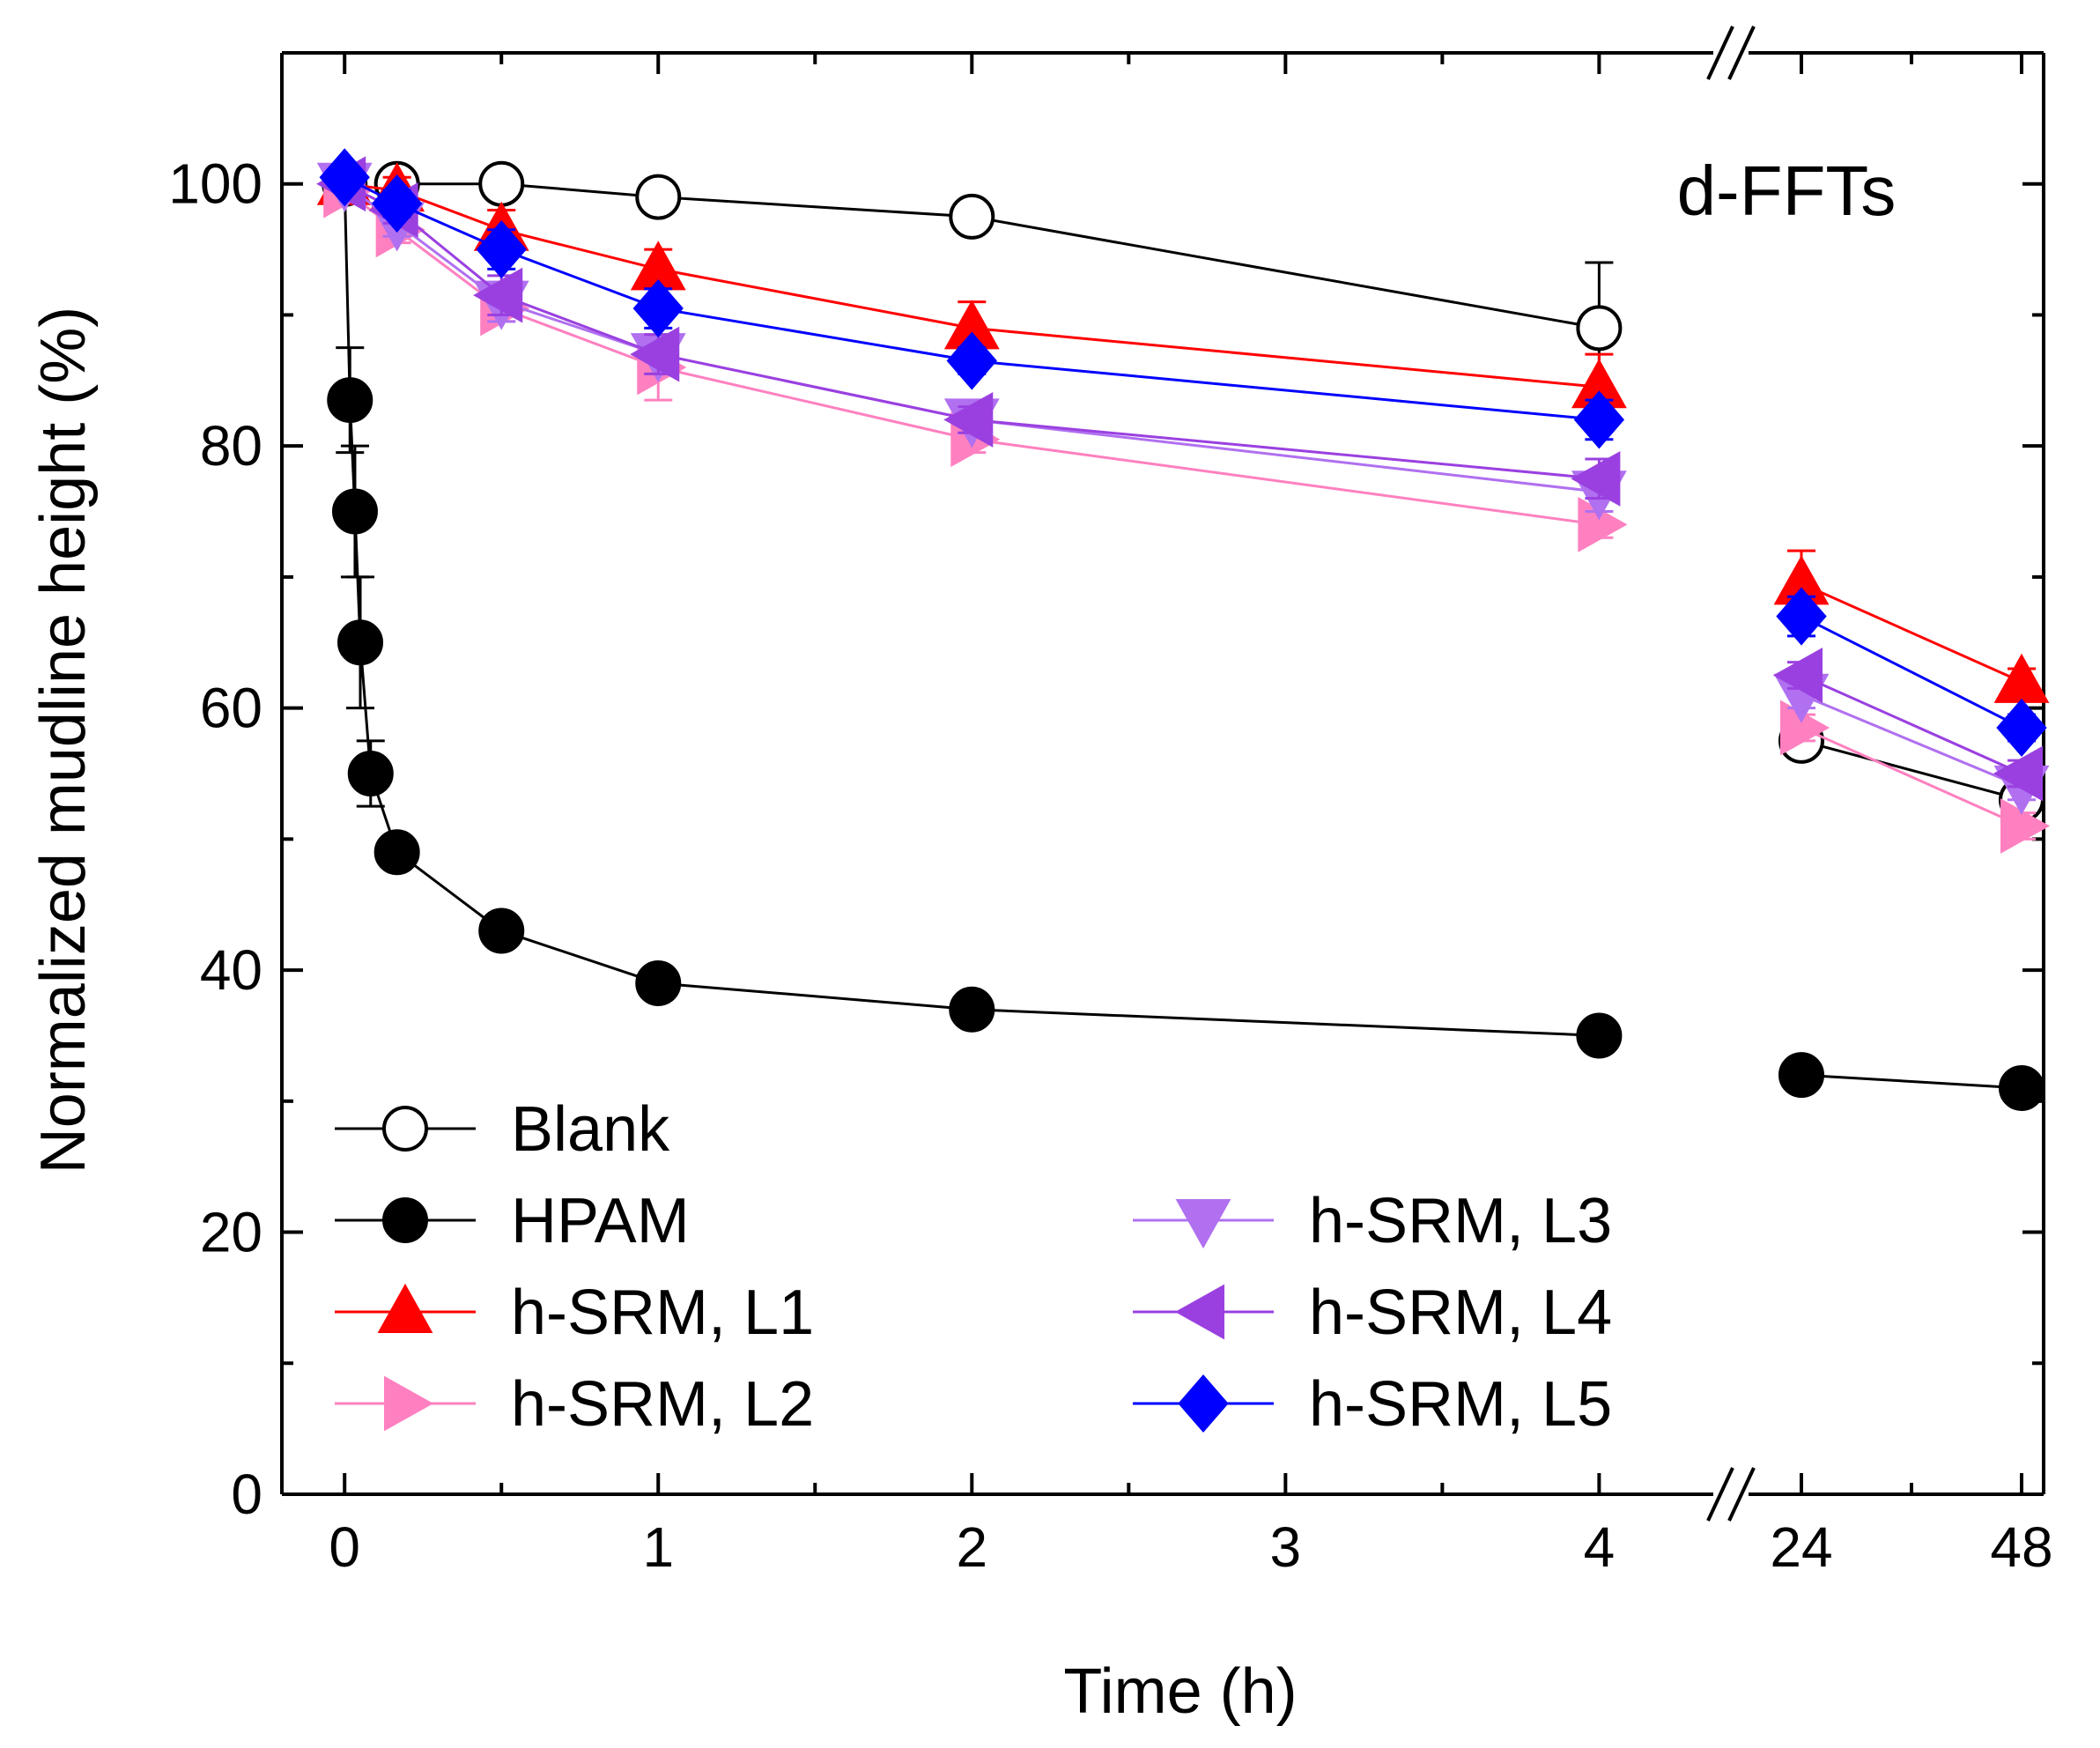 Image resolution: width=2100 pixels, height=1748 pixels. What do you see at coordinates (971, 1547) in the screenshot?
I see `x-tick-label: 2` at bounding box center [971, 1547].